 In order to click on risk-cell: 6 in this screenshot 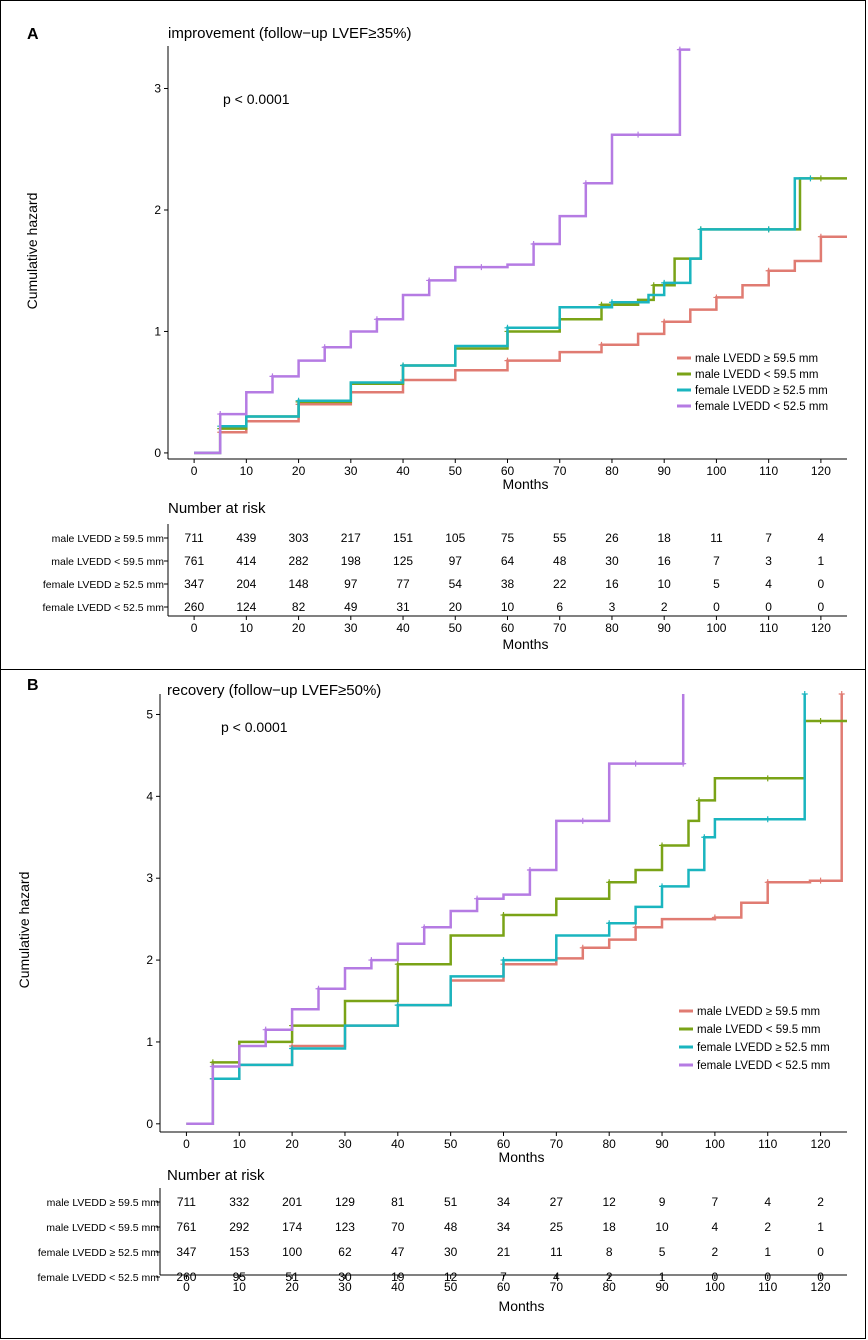, I will do `click(559, 607)`.